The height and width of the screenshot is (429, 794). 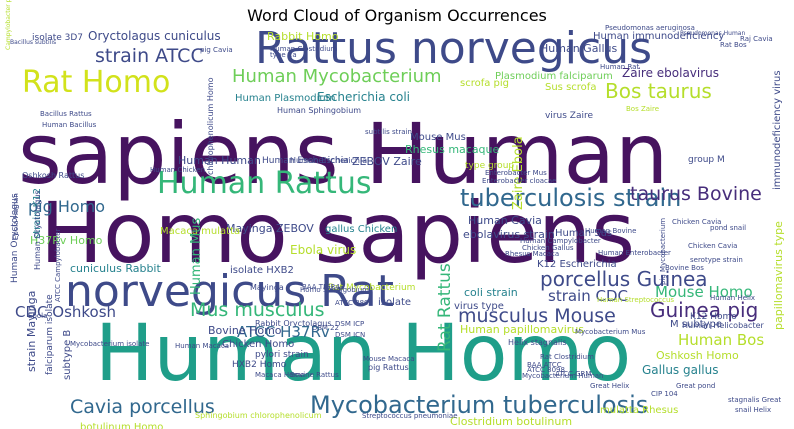 What do you see at coordinates (285, 98) in the screenshot?
I see `word-cloud-term: Human Plasmodium` at bounding box center [285, 98].